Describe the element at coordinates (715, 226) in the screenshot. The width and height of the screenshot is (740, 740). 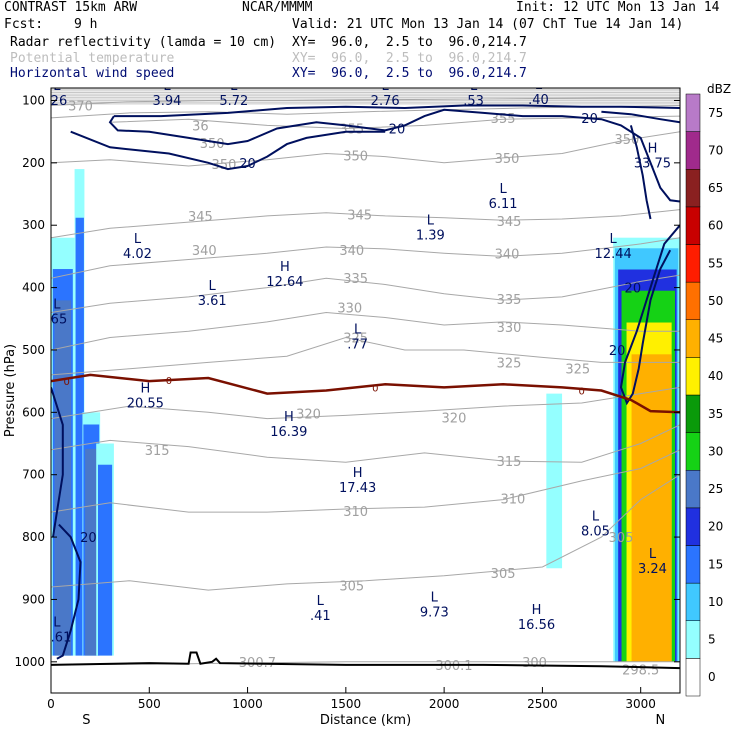
I see `colorbar-label-60: 60` at that location.